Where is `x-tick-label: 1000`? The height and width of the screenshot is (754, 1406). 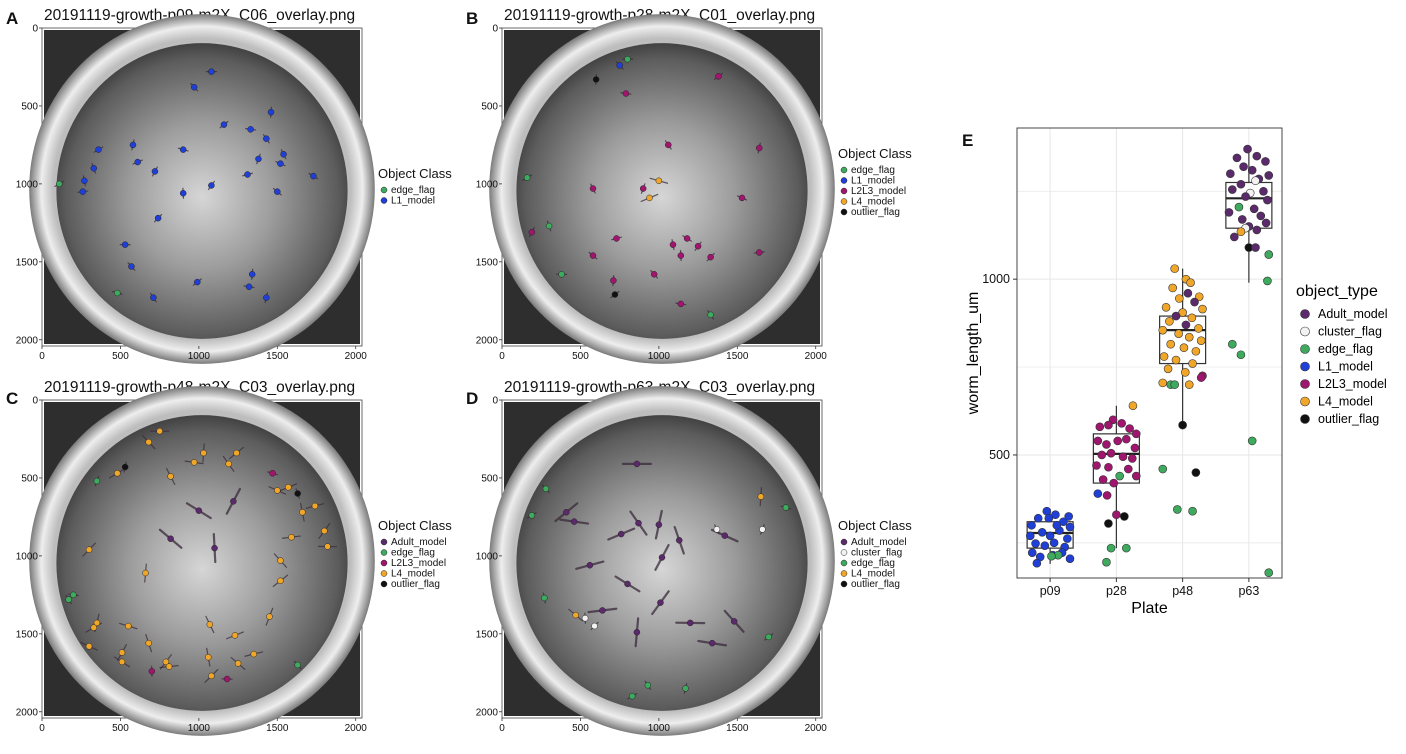
x-tick-label: 1000 is located at coordinates (199, 356).